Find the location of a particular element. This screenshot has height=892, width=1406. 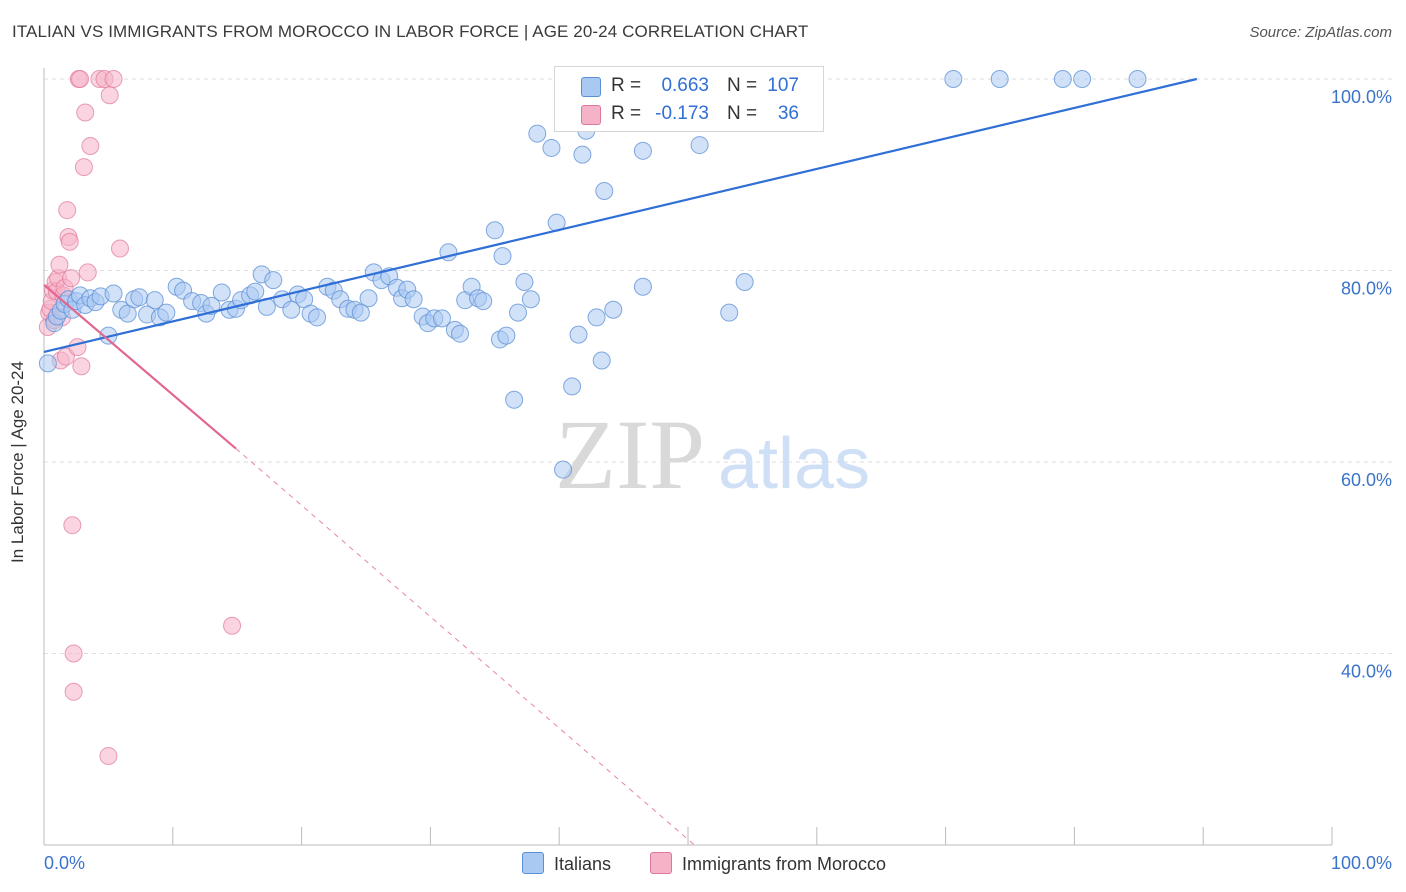

legend-item-italians: Italians is located at coordinates (566, 863).